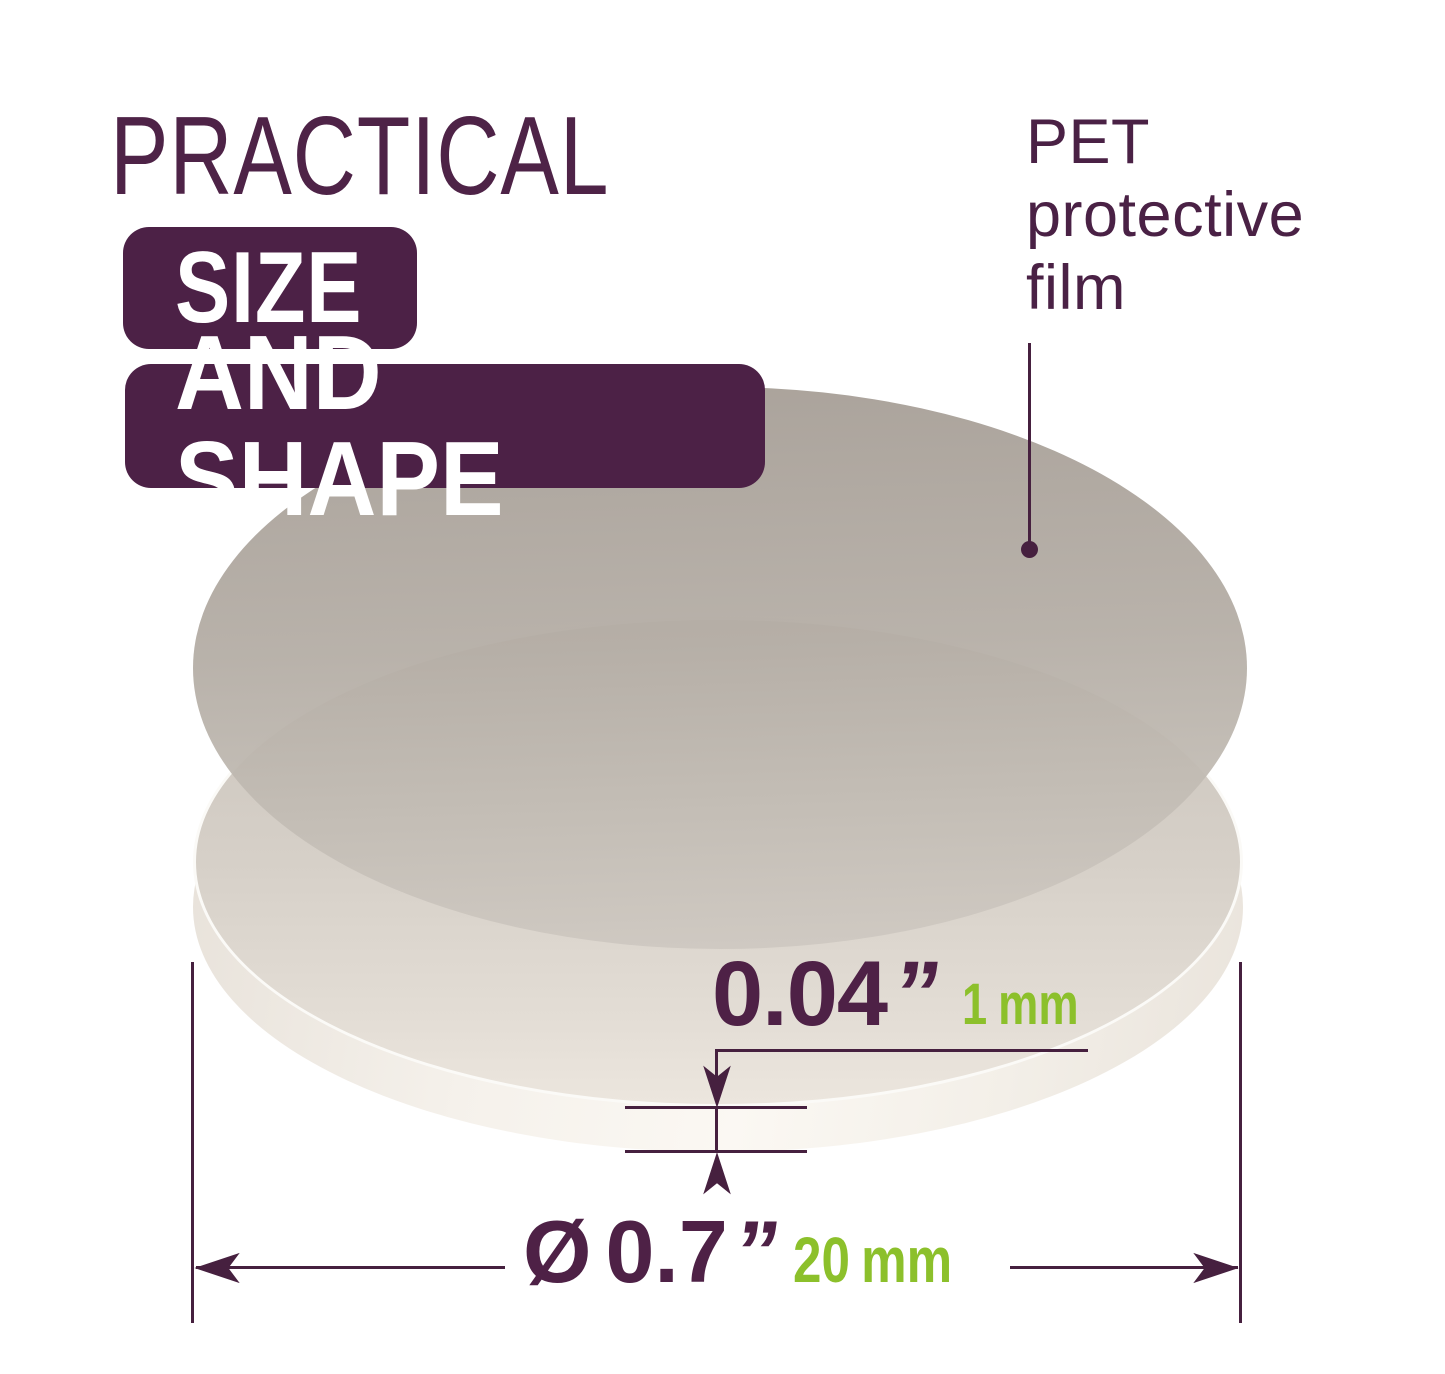 The image size is (1445, 1374). I want to click on thickness-arrow-down-icon, so click(717, 1086).